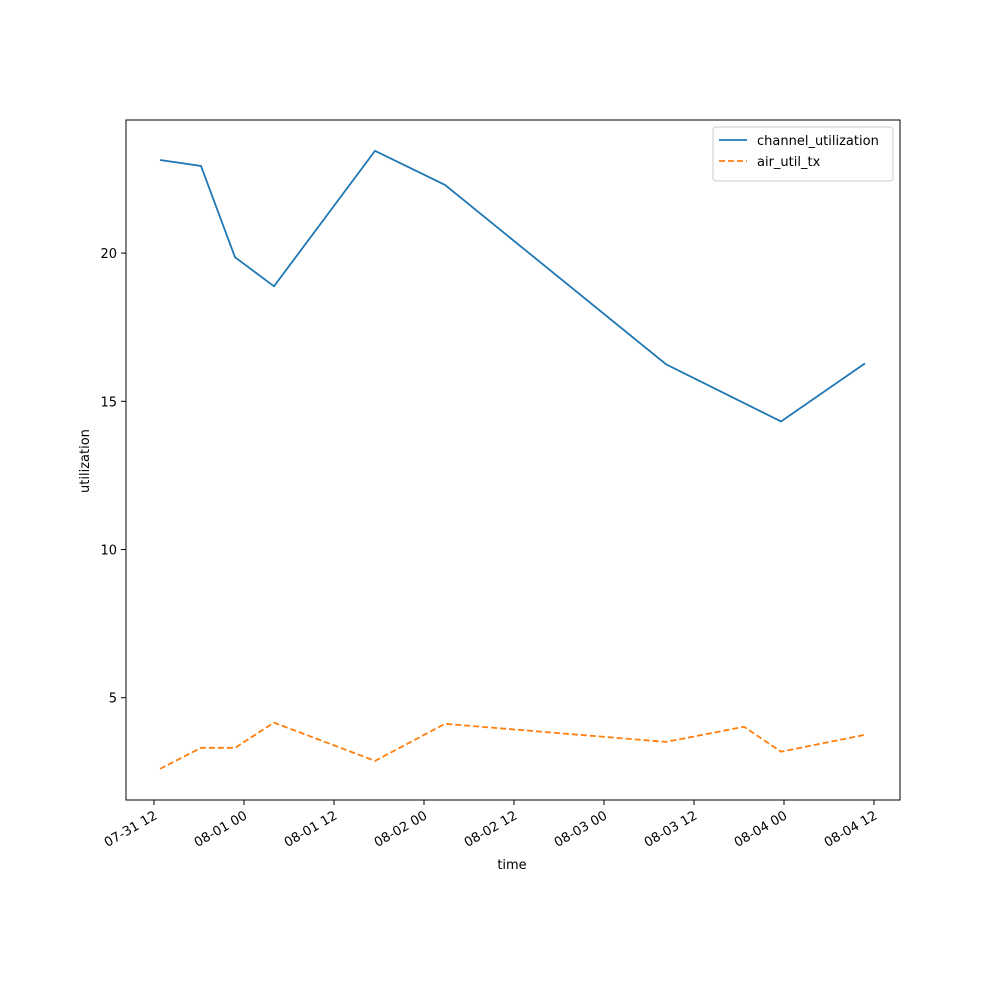  What do you see at coordinates (581, 829) in the screenshot?
I see `x-tick-label: 08-03 00` at bounding box center [581, 829].